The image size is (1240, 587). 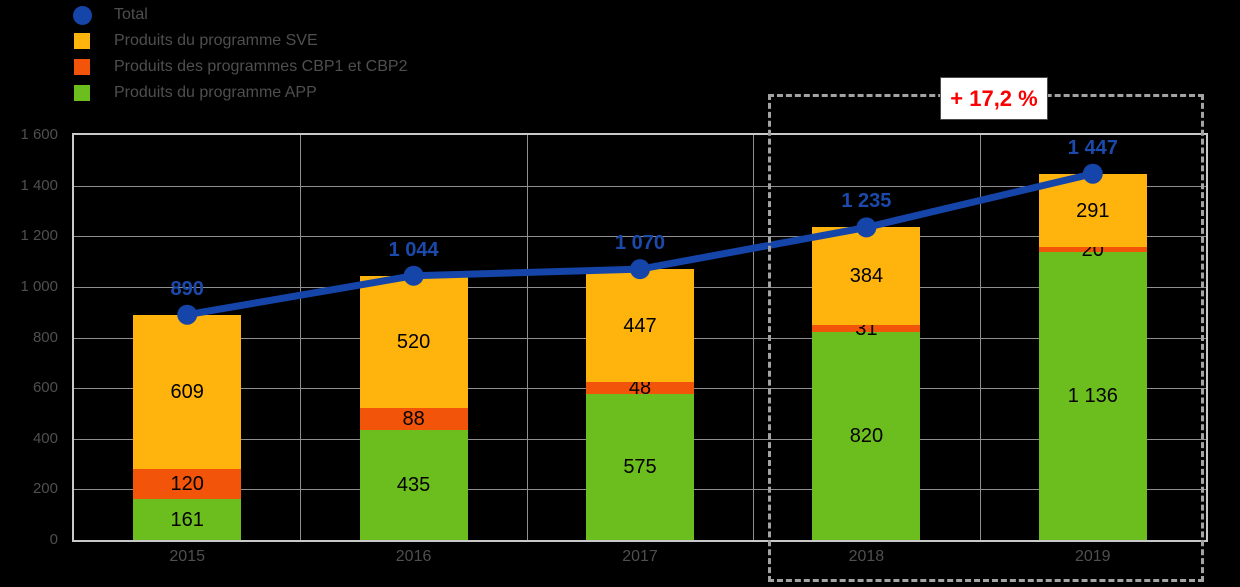 I want to click on growth-annotation-text: + 17,2 %, so click(x=994, y=98).